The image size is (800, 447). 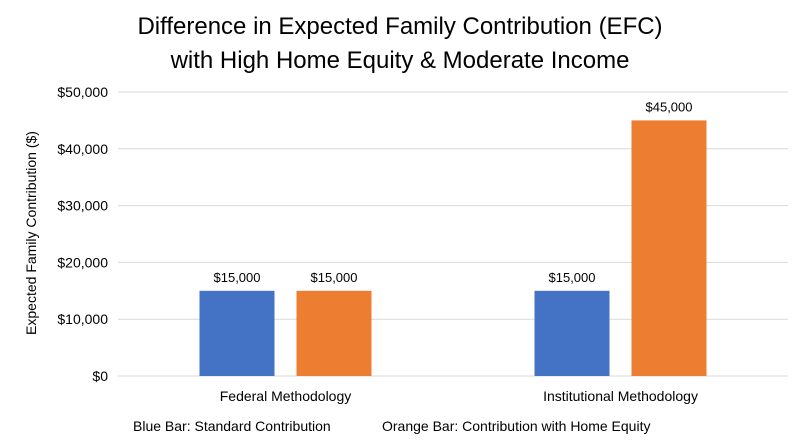 I want to click on y-tick-label: $10,000, so click(x=82, y=319).